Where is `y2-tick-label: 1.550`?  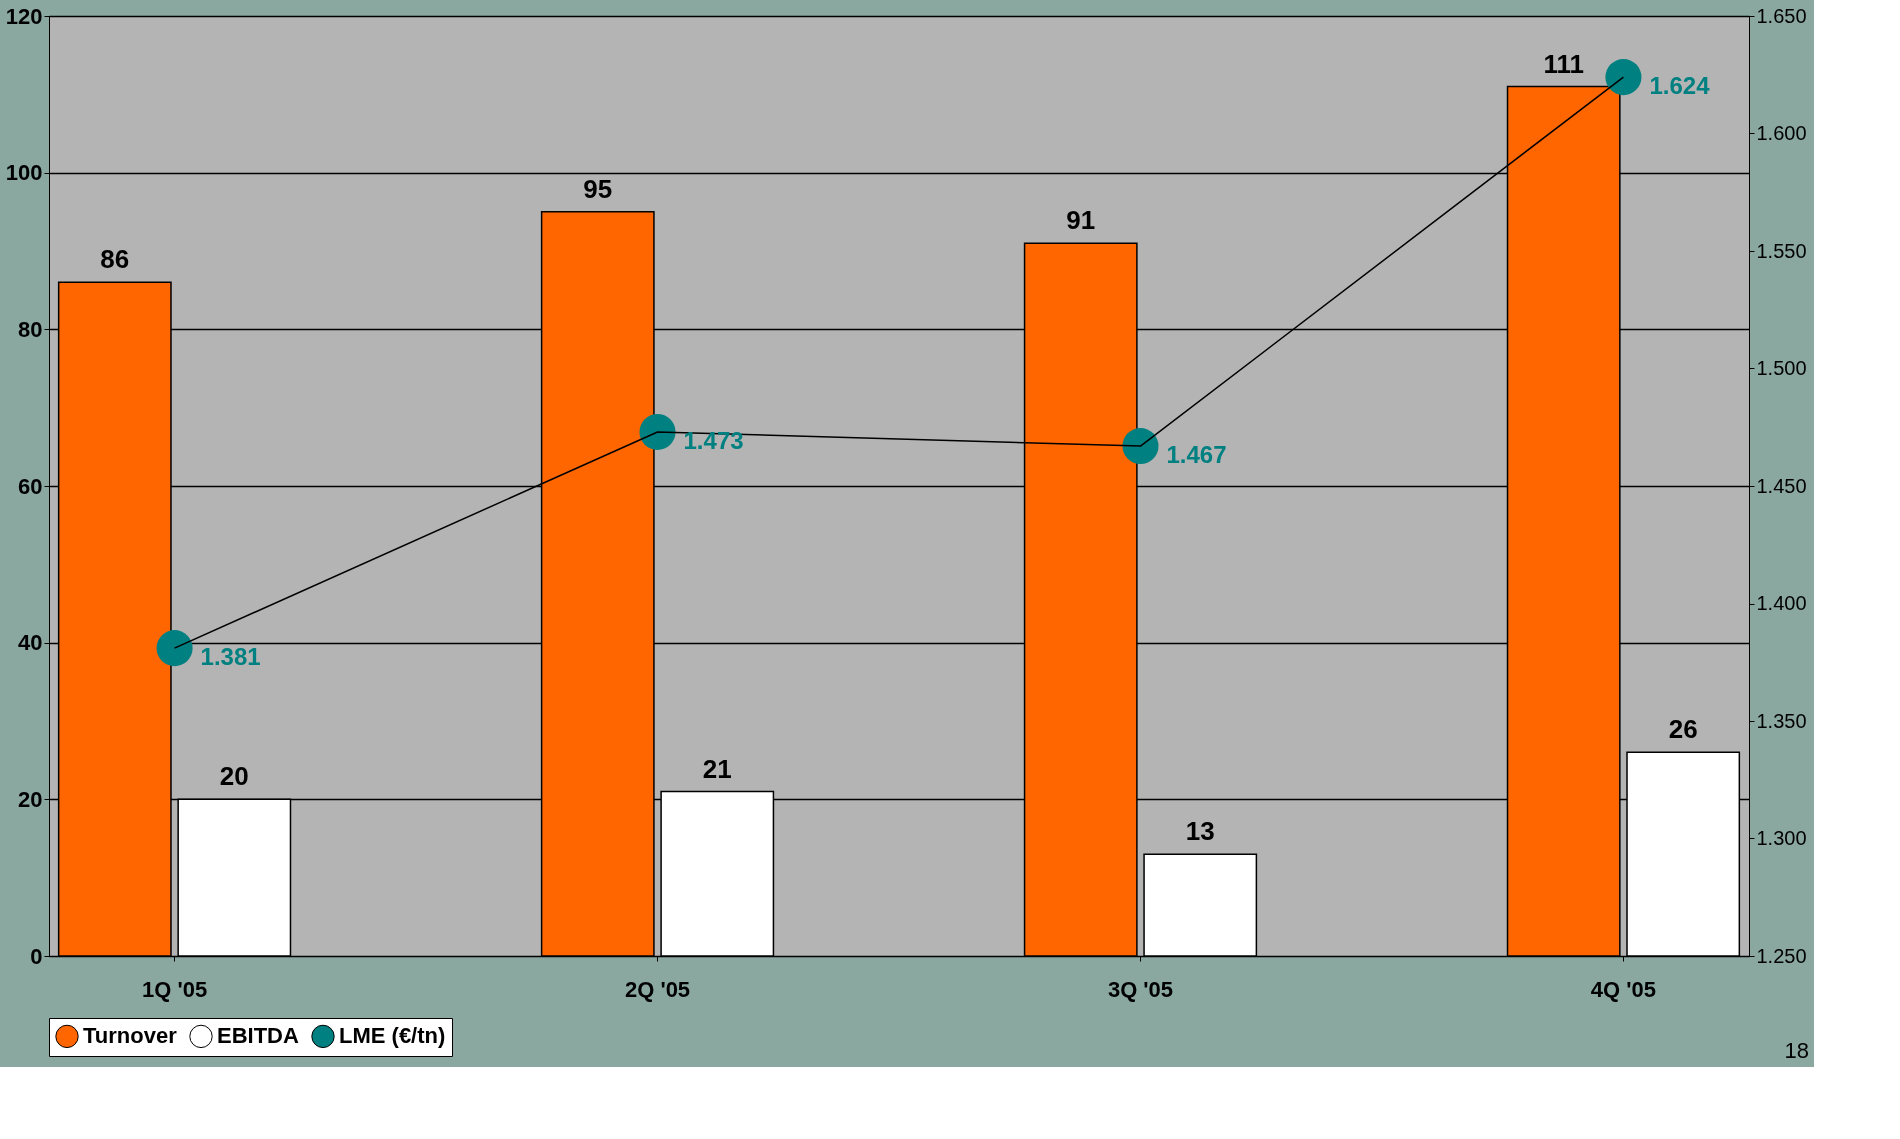
y2-tick-label: 1.550 is located at coordinates (1781, 250).